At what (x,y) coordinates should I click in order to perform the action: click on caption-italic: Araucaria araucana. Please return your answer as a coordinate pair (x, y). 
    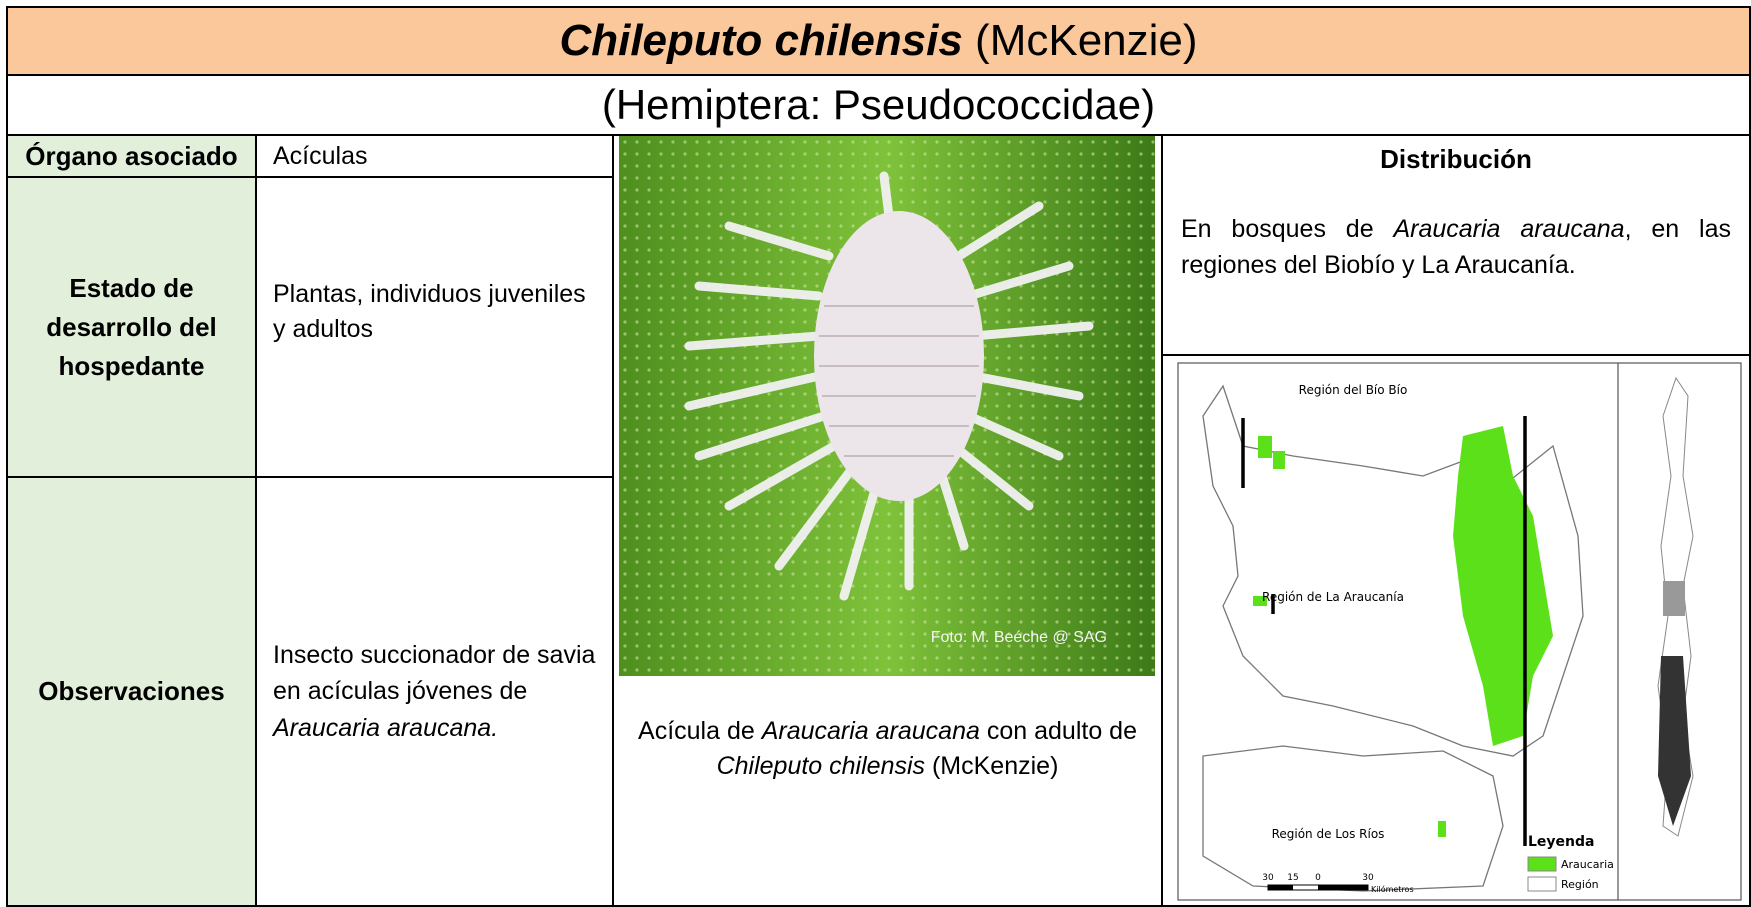
    Looking at the image, I should click on (870, 731).